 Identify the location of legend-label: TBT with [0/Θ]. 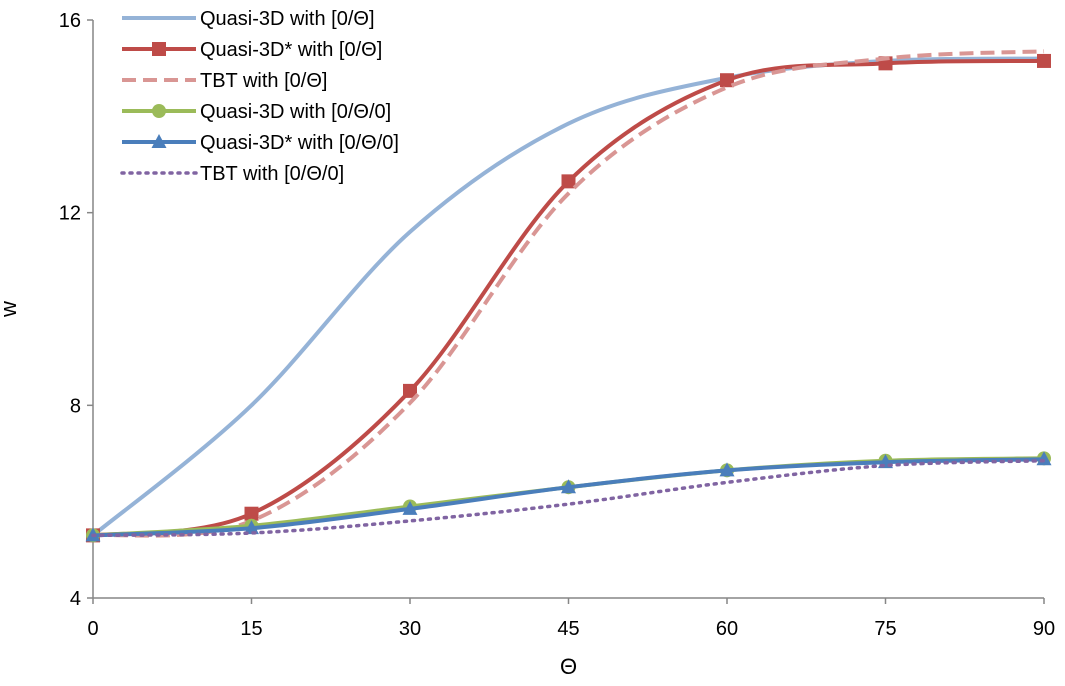
(263, 81).